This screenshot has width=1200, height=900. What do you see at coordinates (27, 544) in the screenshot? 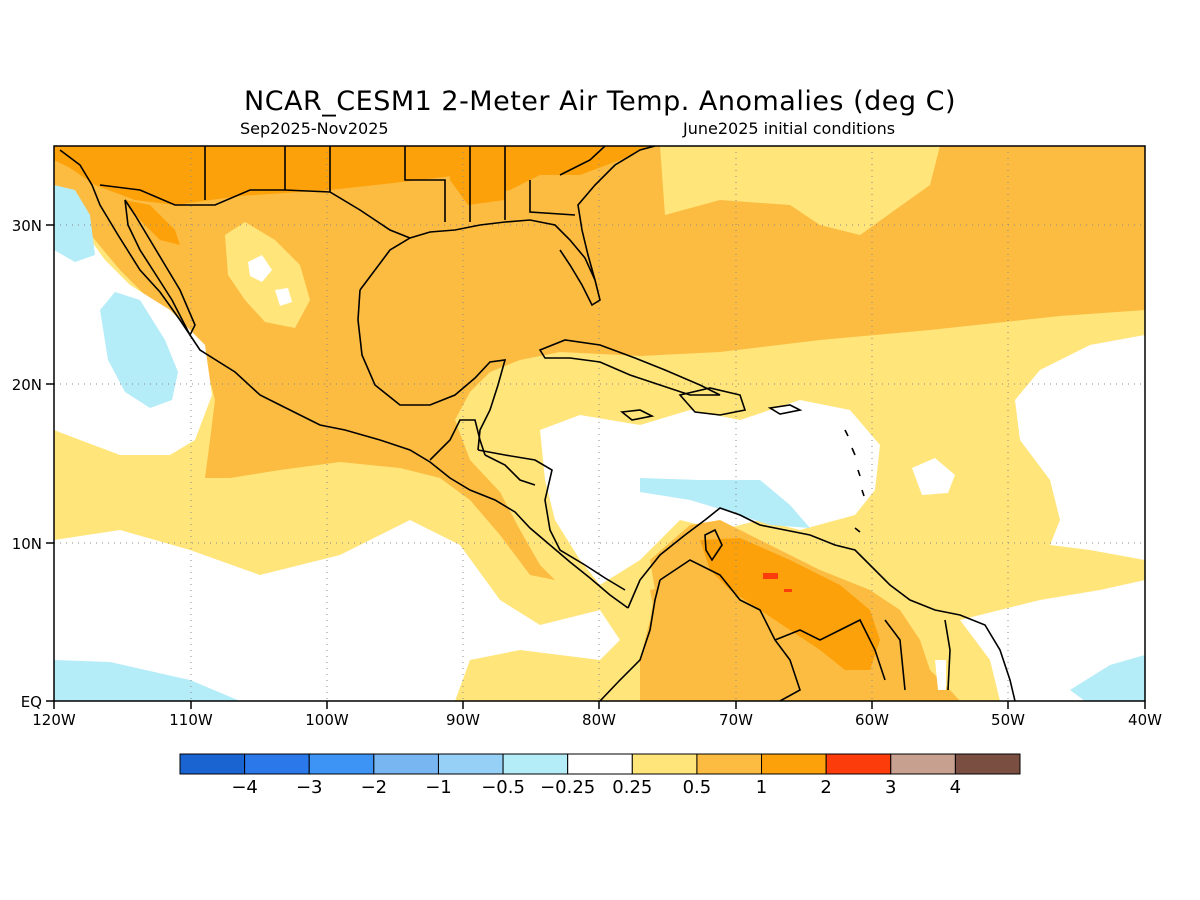
I see `lat-label: 10N` at bounding box center [27, 544].